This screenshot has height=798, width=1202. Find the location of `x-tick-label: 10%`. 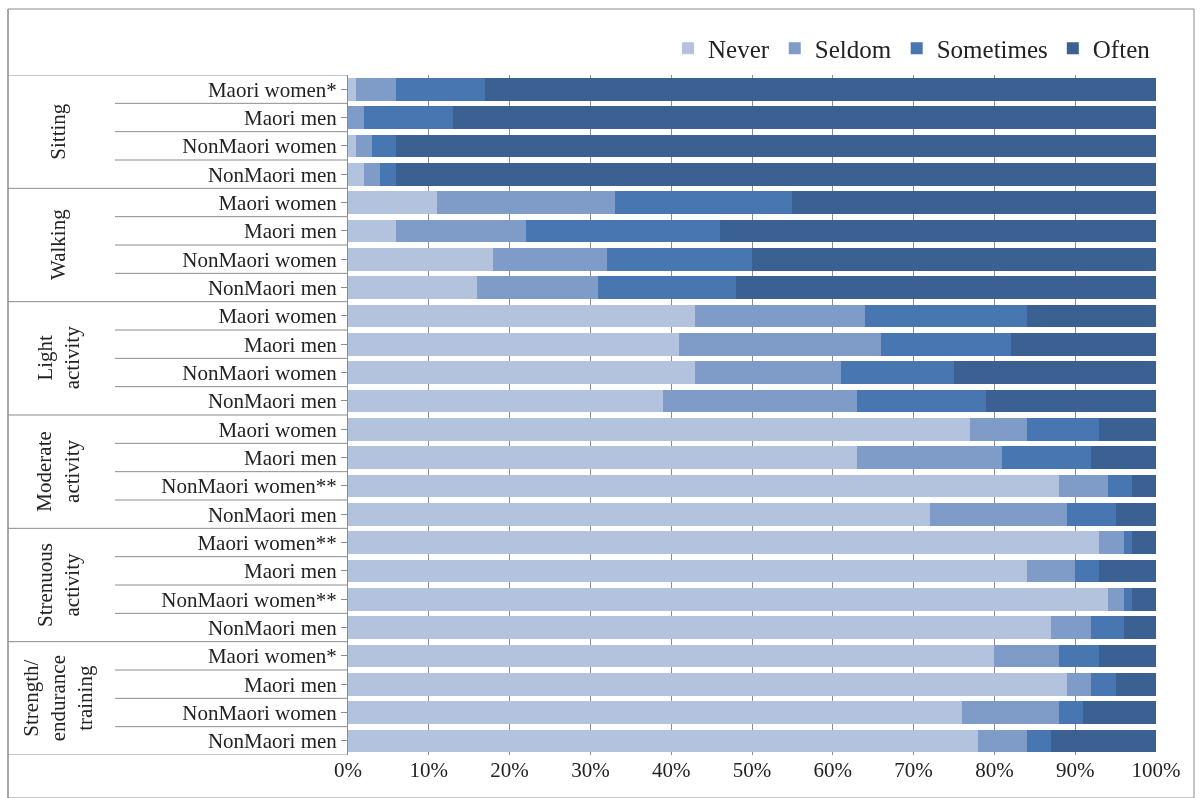

x-tick-label: 10% is located at coordinates (429, 770).